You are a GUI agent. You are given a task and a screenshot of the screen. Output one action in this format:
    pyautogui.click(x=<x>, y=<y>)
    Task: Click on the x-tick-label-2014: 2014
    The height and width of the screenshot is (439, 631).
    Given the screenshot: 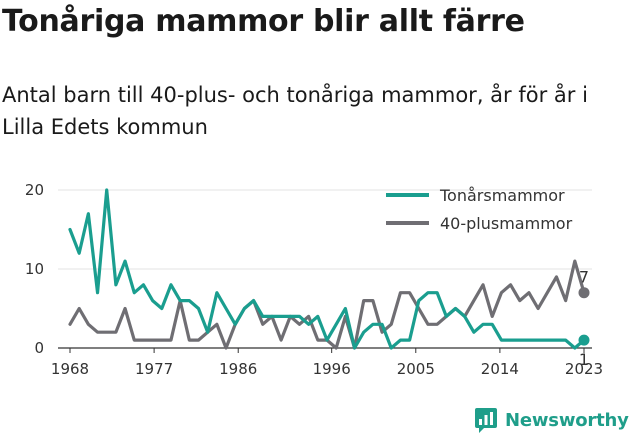 What is the action you would take?
    pyautogui.click(x=500, y=369)
    